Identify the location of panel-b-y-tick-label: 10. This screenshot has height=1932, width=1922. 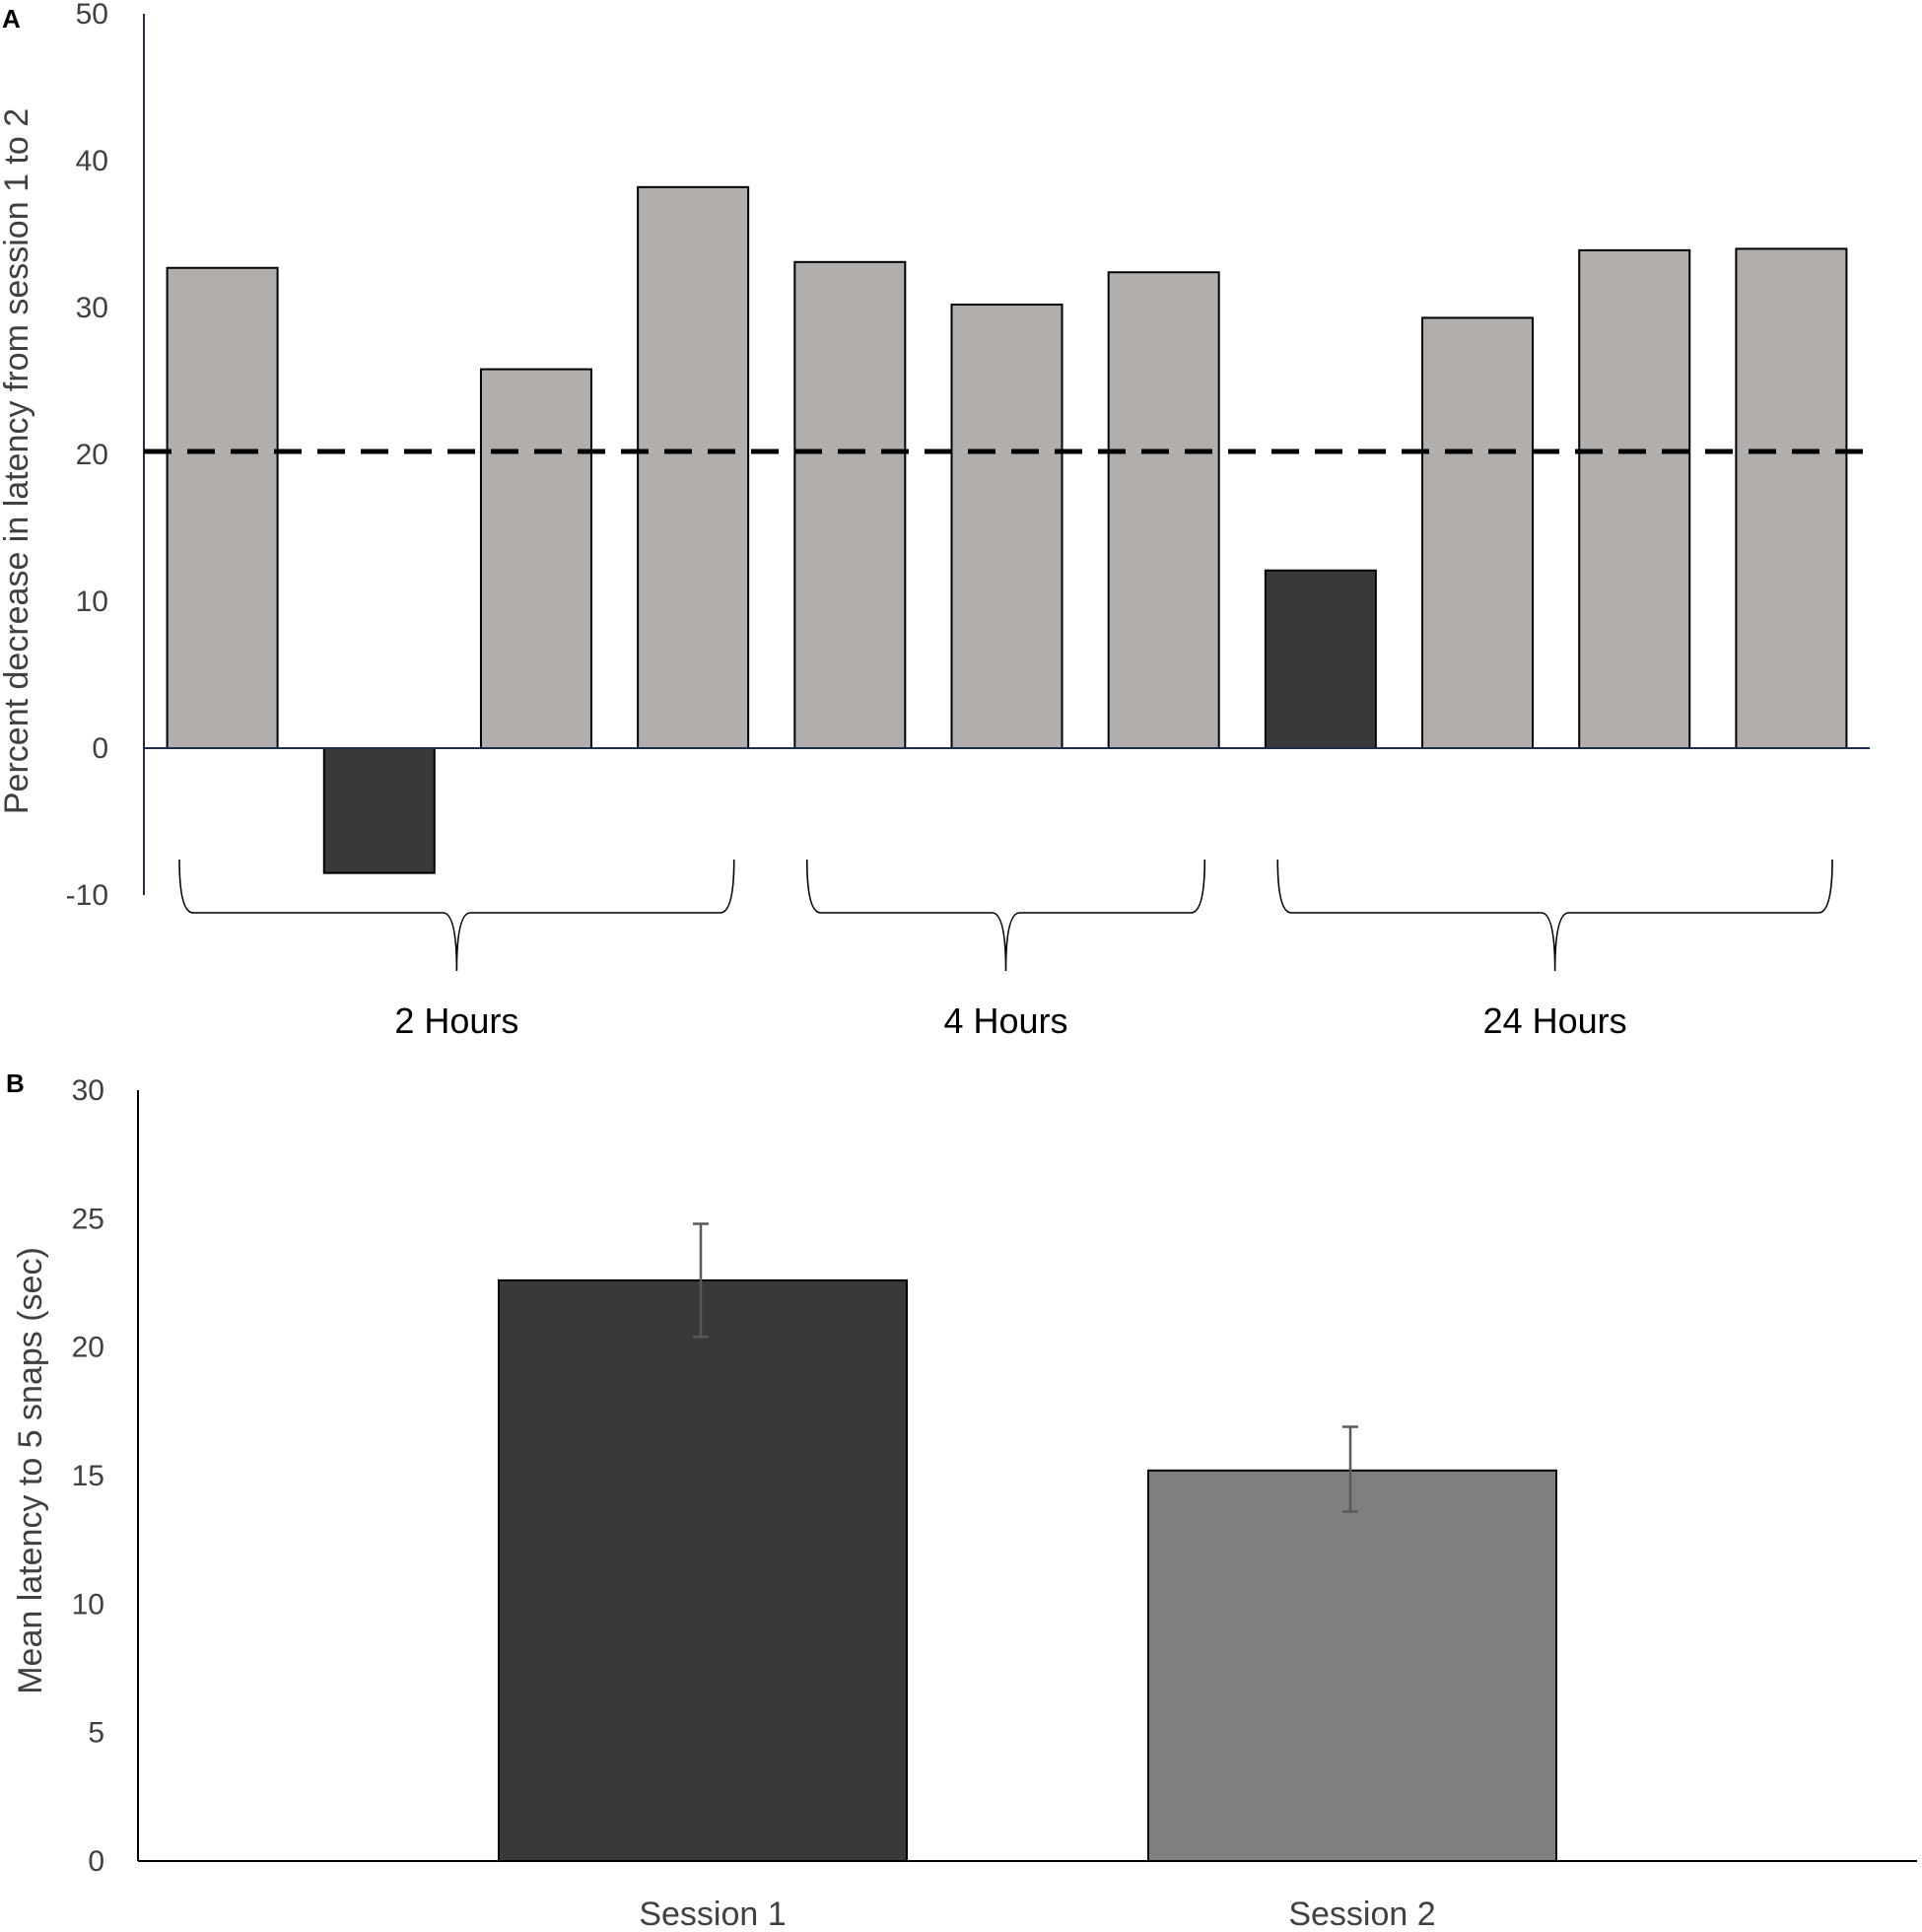
(88, 1605).